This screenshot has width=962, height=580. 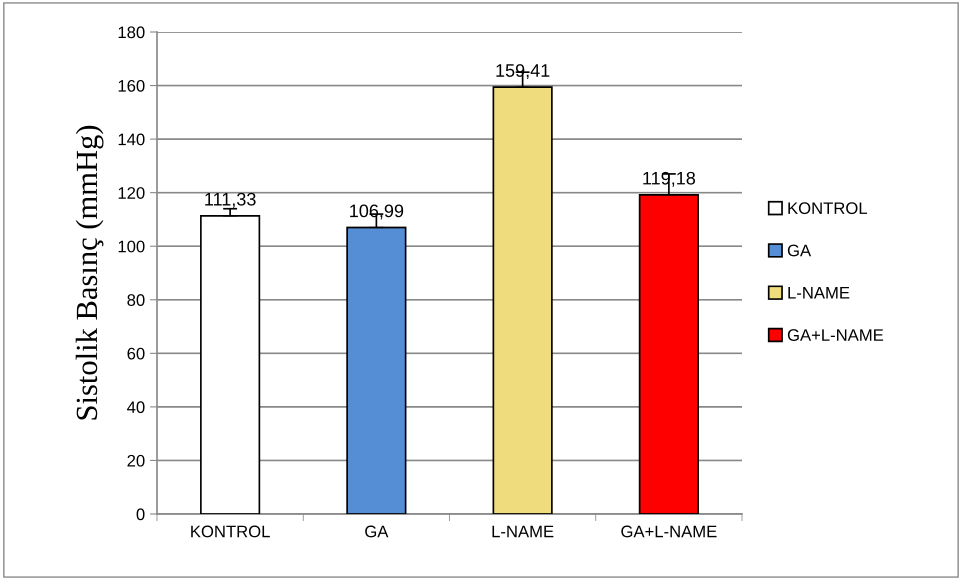 What do you see at coordinates (136, 407) in the screenshot?
I see `y-tick-label: 40` at bounding box center [136, 407].